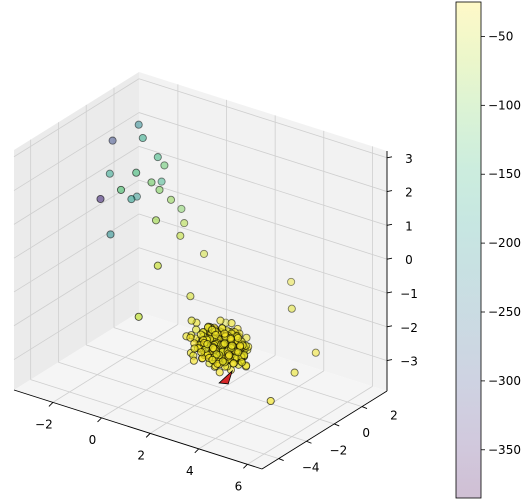 The width and height of the screenshot is (530, 500). What do you see at coordinates (409, 193) in the screenshot?
I see `z-tick-label: 2` at bounding box center [409, 193].